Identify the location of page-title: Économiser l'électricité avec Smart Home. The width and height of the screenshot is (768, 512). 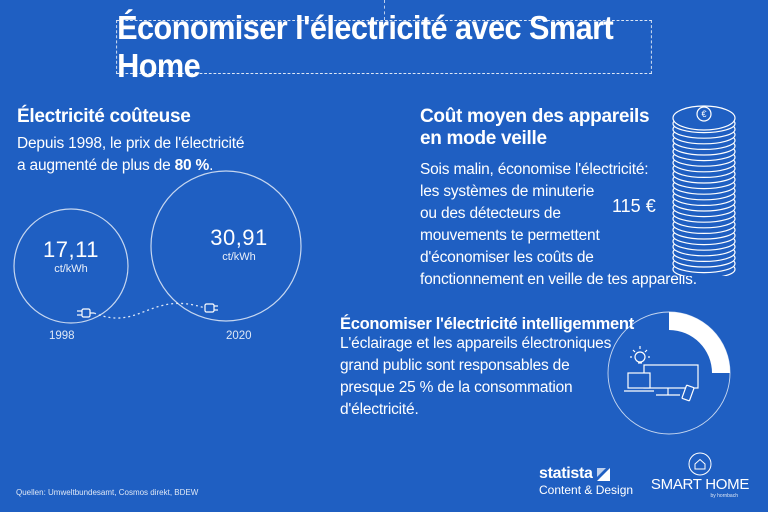
(384, 46).